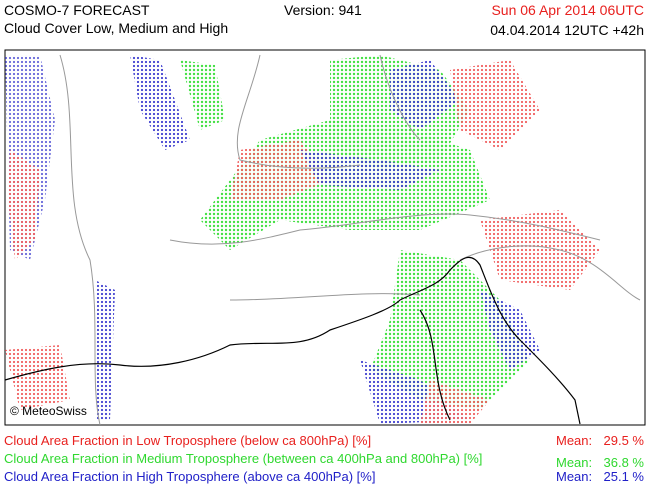 This screenshot has width=650, height=486. Describe the element at coordinates (567, 30) in the screenshot. I see `run-time: 04.04.2014 12UTC +42h` at that location.